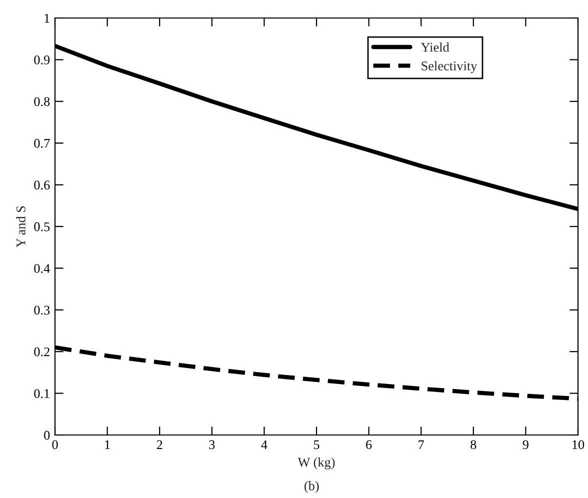 This screenshot has height=498, width=588. I want to click on y-tick-label: 0.7, so click(42, 143).